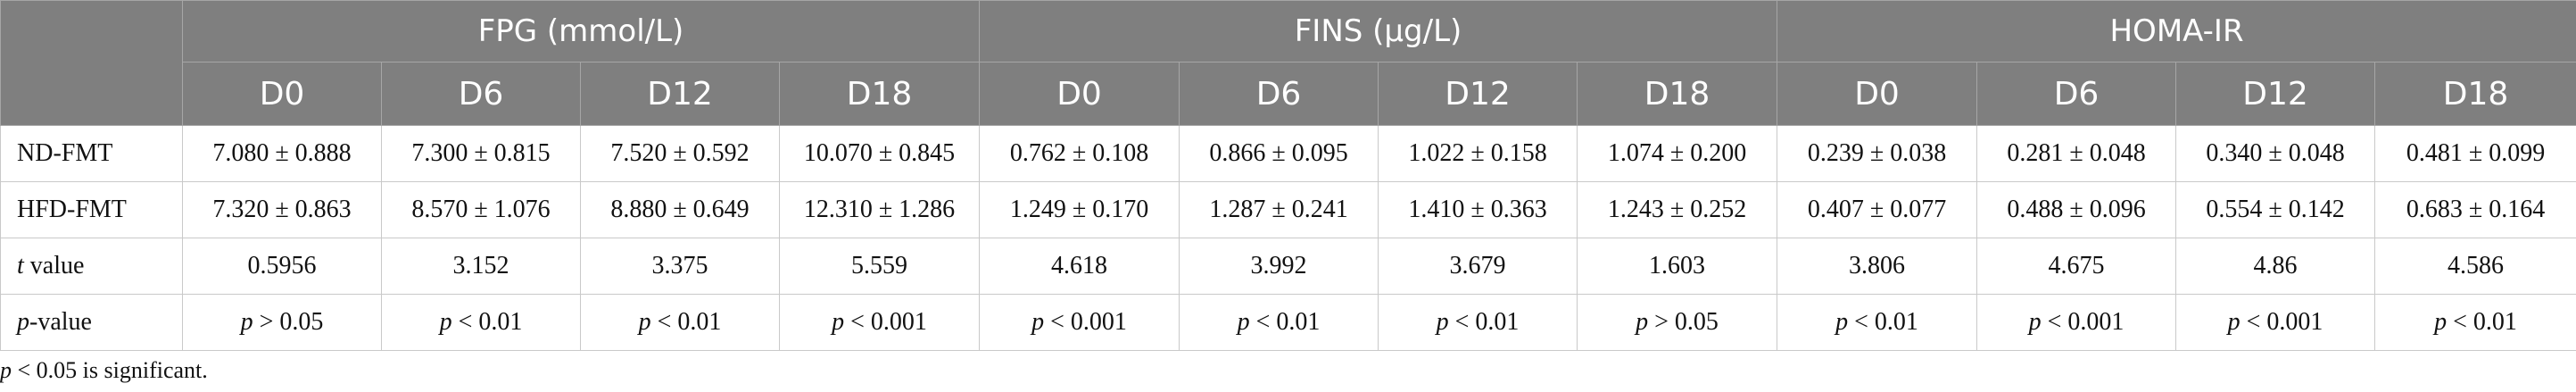 This screenshot has height=392, width=2576. What do you see at coordinates (879, 266) in the screenshot?
I see `table-cell: 5.559` at bounding box center [879, 266].